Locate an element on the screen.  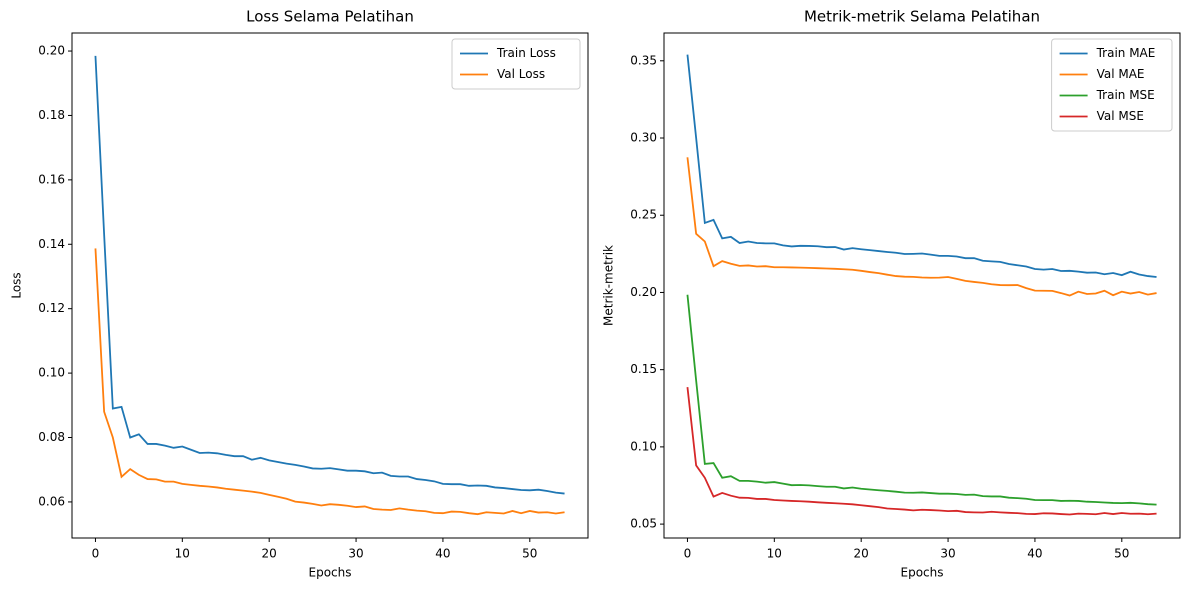
y-tick-label: 0.15 is located at coordinates (643, 369).